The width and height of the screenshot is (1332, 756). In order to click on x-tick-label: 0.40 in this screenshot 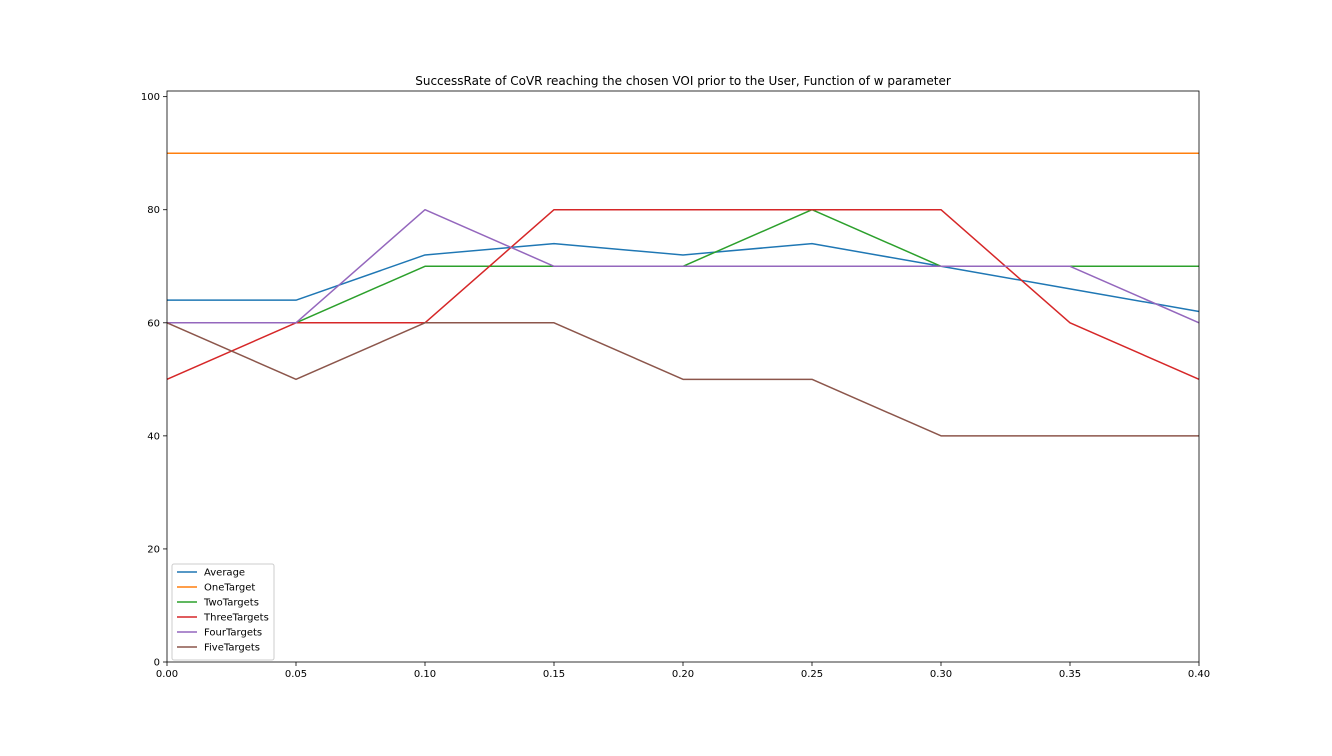, I will do `click(1199, 674)`.